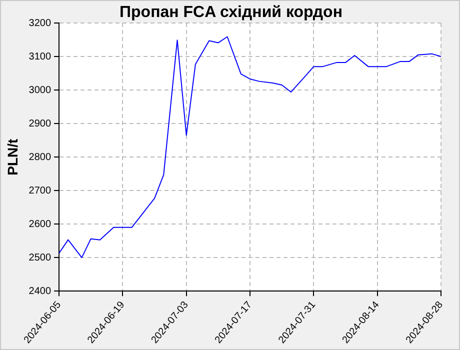 The height and width of the screenshot is (350, 460). What do you see at coordinates (231, 12) in the screenshot?
I see `chart-title: Пропан FCA східний кордон` at bounding box center [231, 12].